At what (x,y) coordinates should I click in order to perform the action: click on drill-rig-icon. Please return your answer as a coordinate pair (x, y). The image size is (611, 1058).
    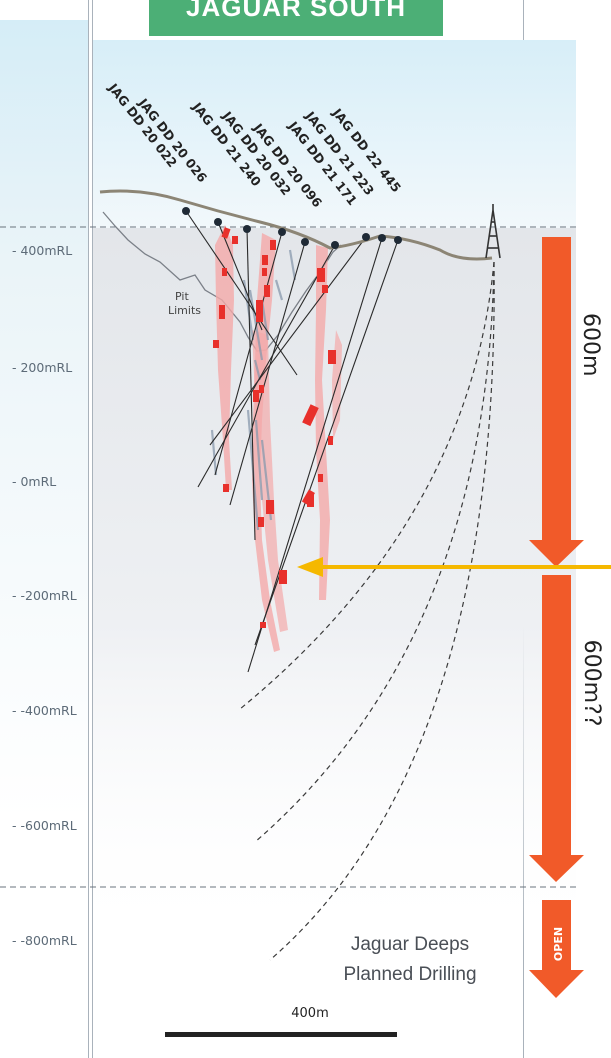
    Looking at the image, I should click on (493, 231).